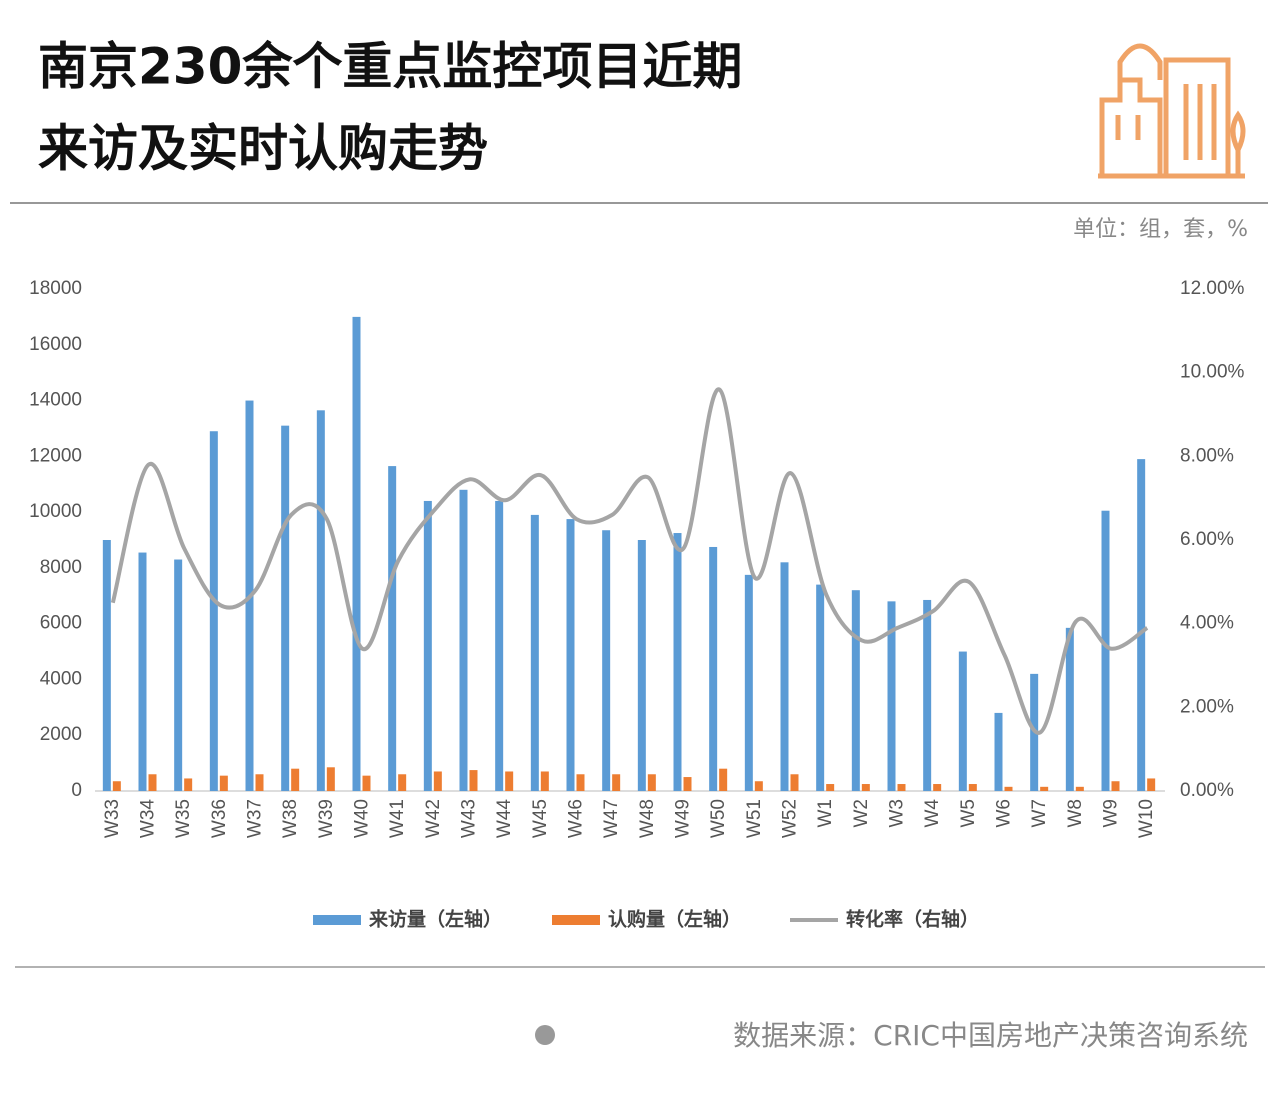 The width and height of the screenshot is (1280, 1104). Describe the element at coordinates (1207, 790) in the screenshot. I see `y2-tick-label: 0.00%` at that location.